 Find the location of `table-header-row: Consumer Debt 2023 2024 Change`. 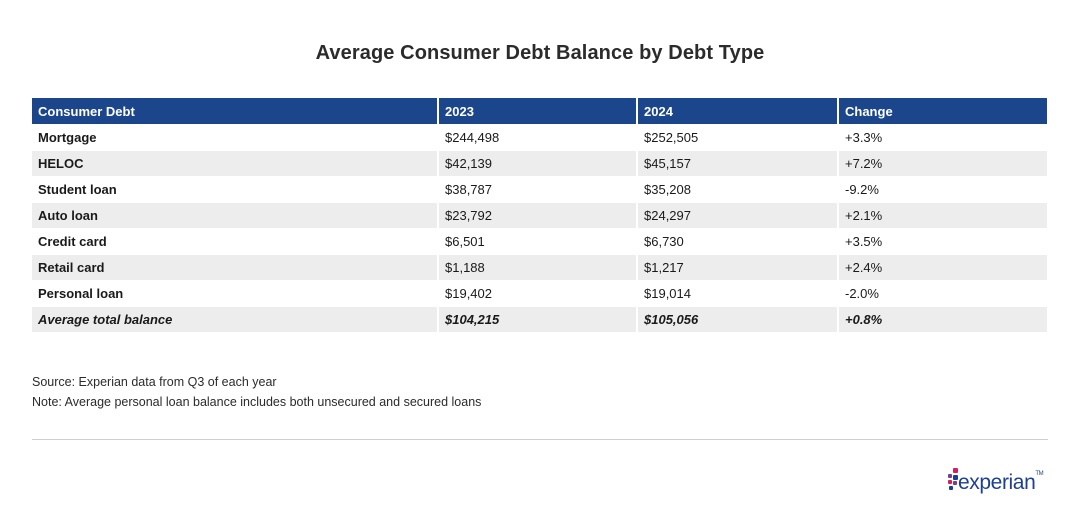

table-header-row: Consumer Debt 2023 2024 Change is located at coordinates (539, 111).